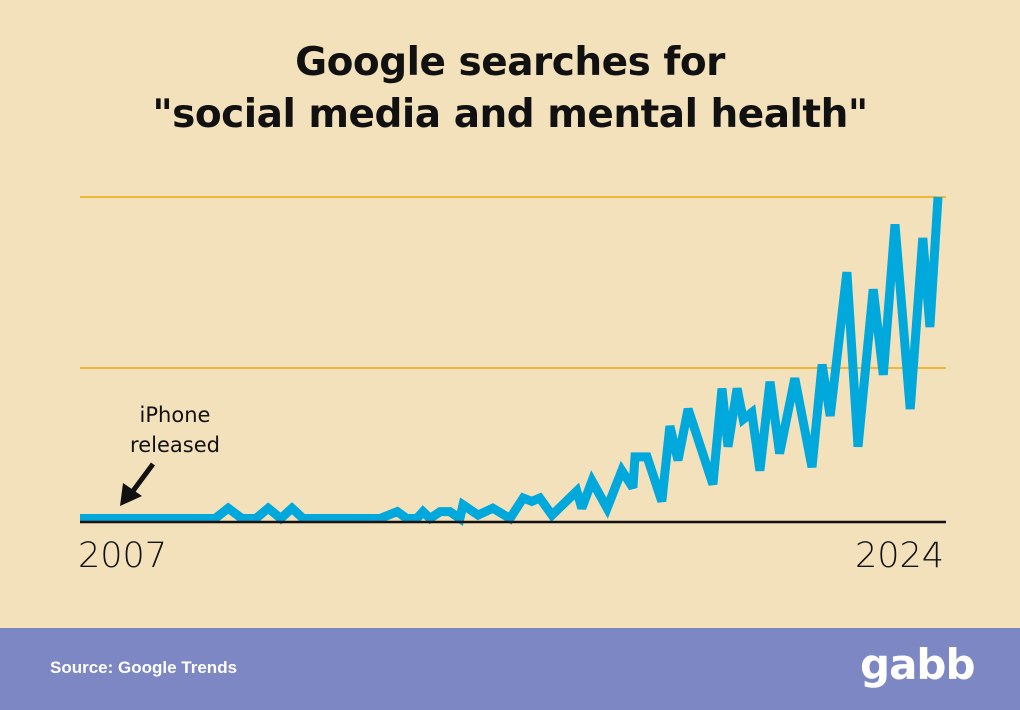 This screenshot has height=710, width=1020. What do you see at coordinates (175, 445) in the screenshot?
I see `annotation-line-2: released` at bounding box center [175, 445].